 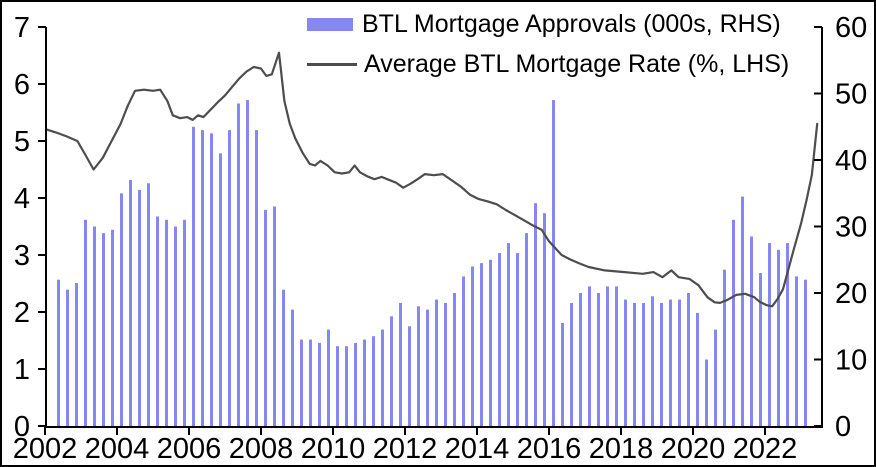 What do you see at coordinates (549, 449) in the screenshot?
I see `x-tick-label: 2016` at bounding box center [549, 449].